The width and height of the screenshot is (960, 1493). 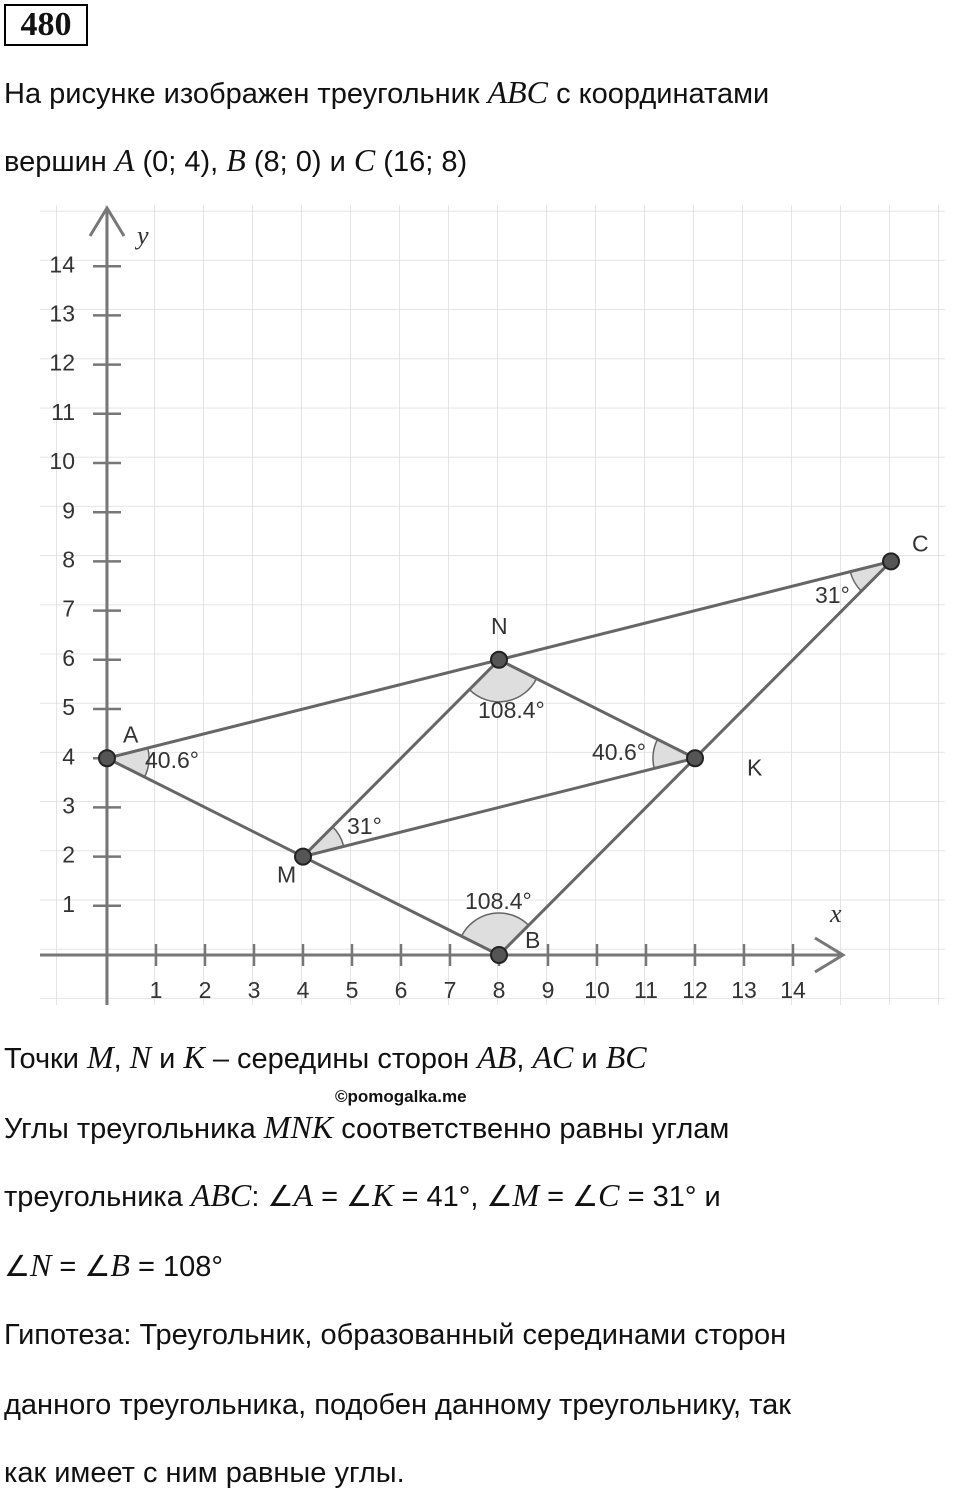 I want to click on text: Точки, so click(x=45, y=1059).